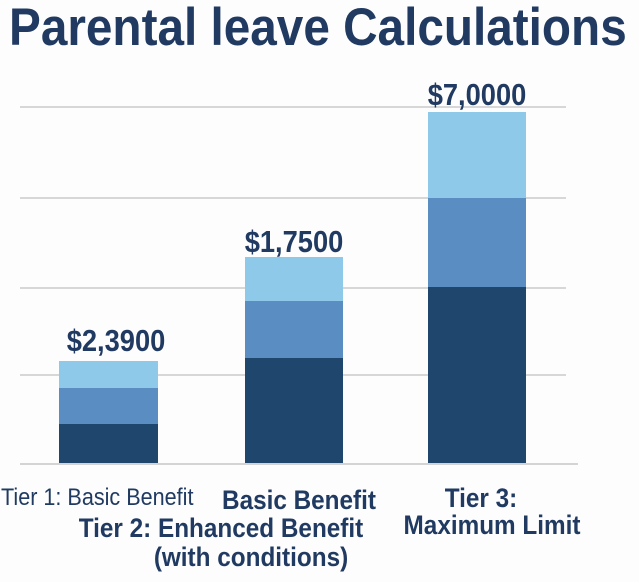  What do you see at coordinates (477, 94) in the screenshot?
I see `bar-value-label-tier3: $7,0000` at bounding box center [477, 94].